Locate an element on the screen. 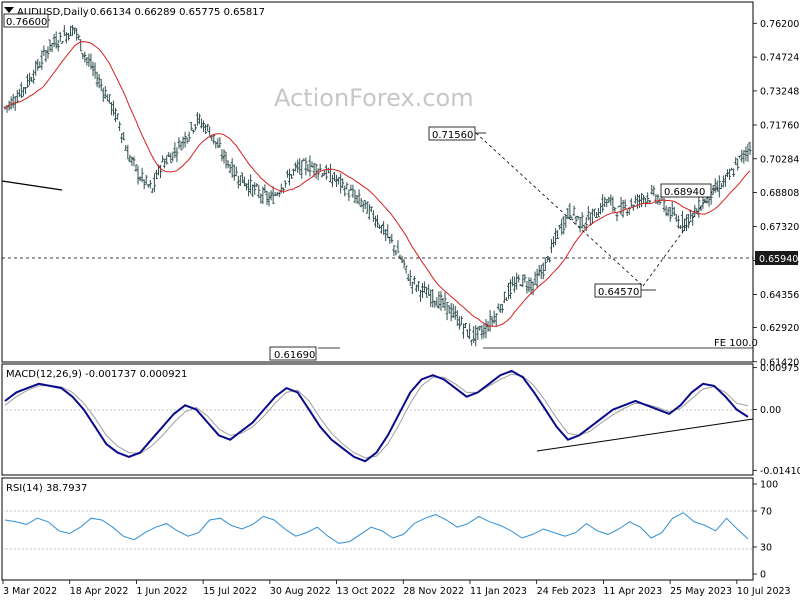 Image resolution: width=800 pixels, height=600 pixels. svg-text: 0.76600 is located at coordinates (26, 22).